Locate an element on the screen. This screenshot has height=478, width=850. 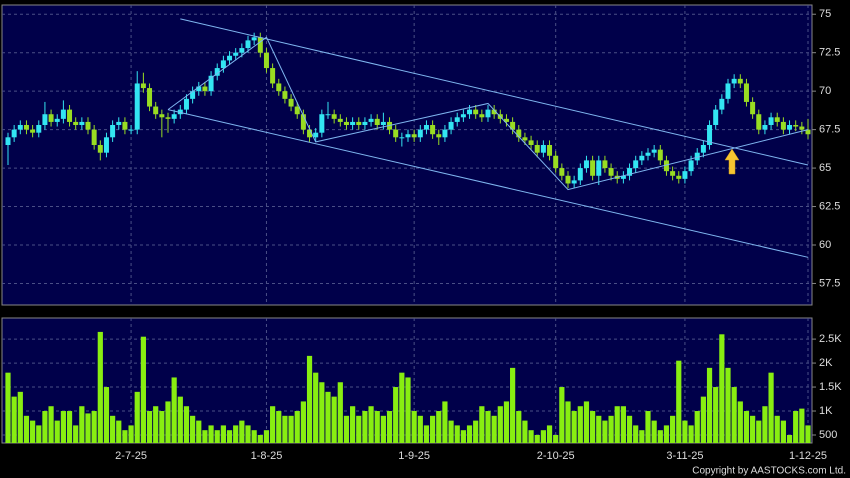
y-tick-label: 60 is located at coordinates (825, 245).